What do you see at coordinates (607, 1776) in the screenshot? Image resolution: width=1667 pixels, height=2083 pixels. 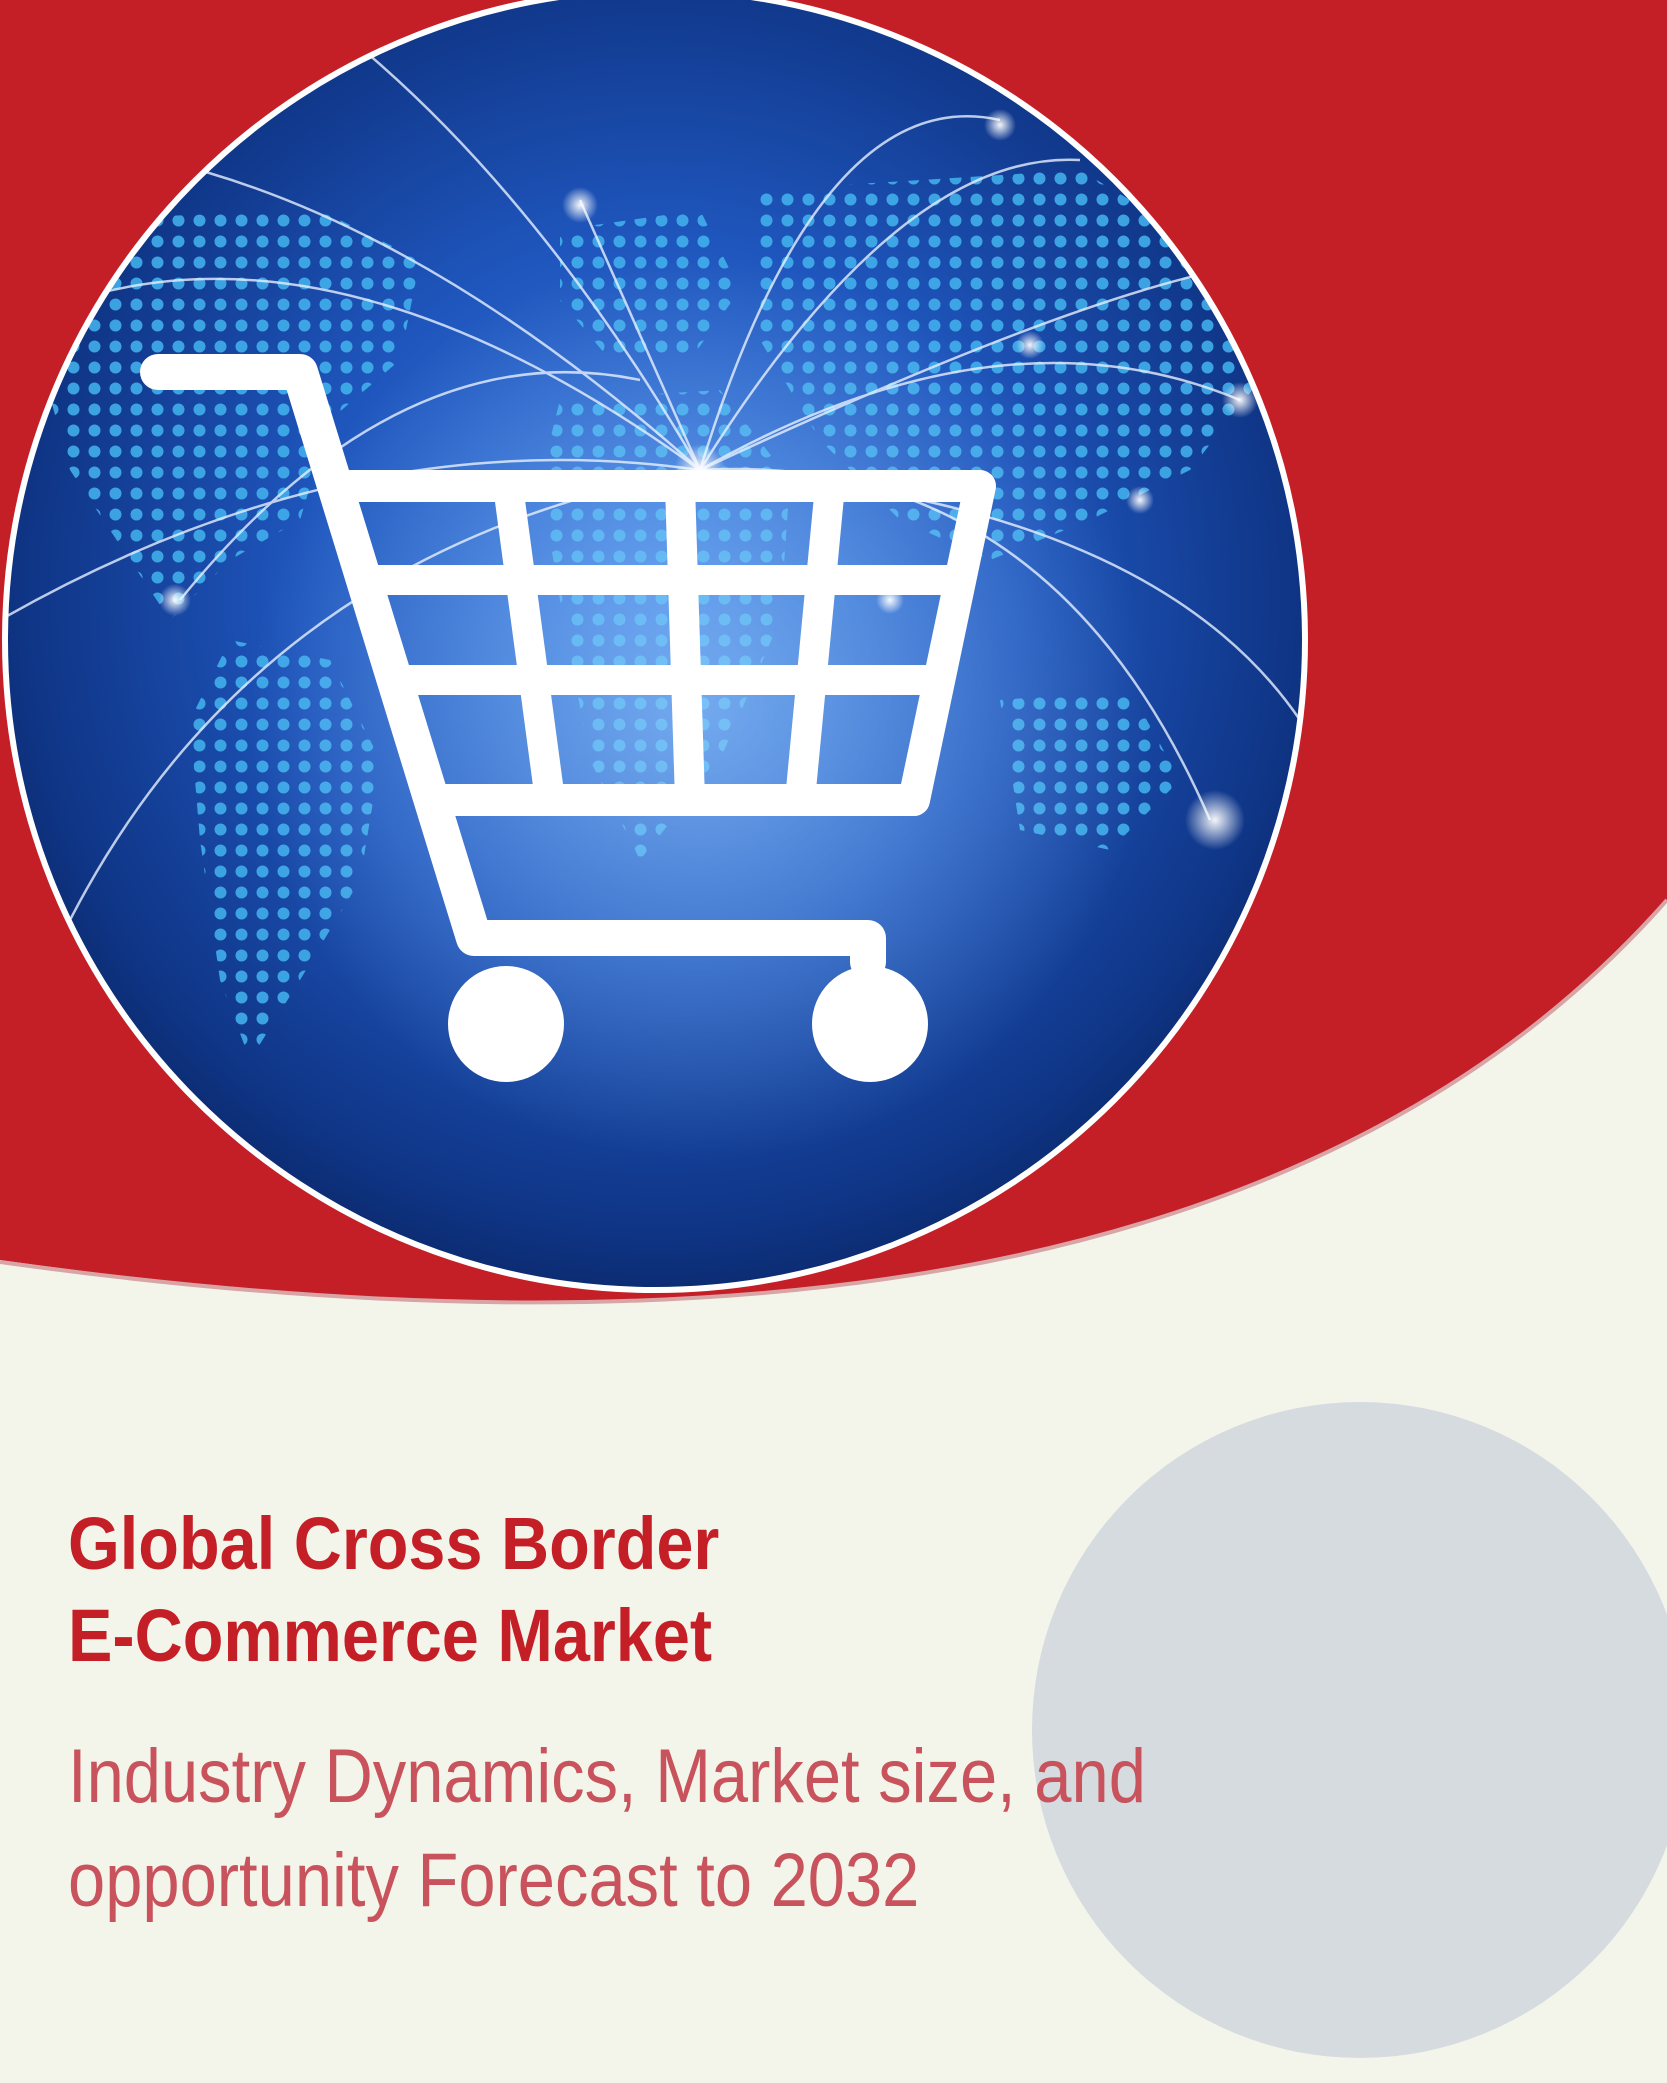 I see `report-subtitle-line-1: Industry Dynamics, Market size, and` at bounding box center [607, 1776].